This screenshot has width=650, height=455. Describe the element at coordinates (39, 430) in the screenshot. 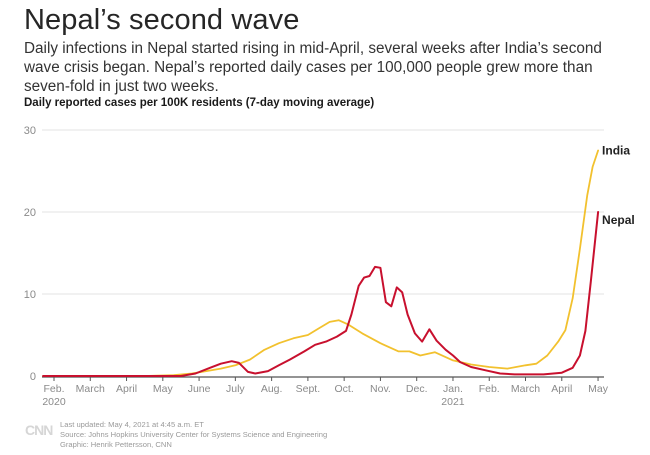

I see `cnn-logo-icon: CNN` at that location.